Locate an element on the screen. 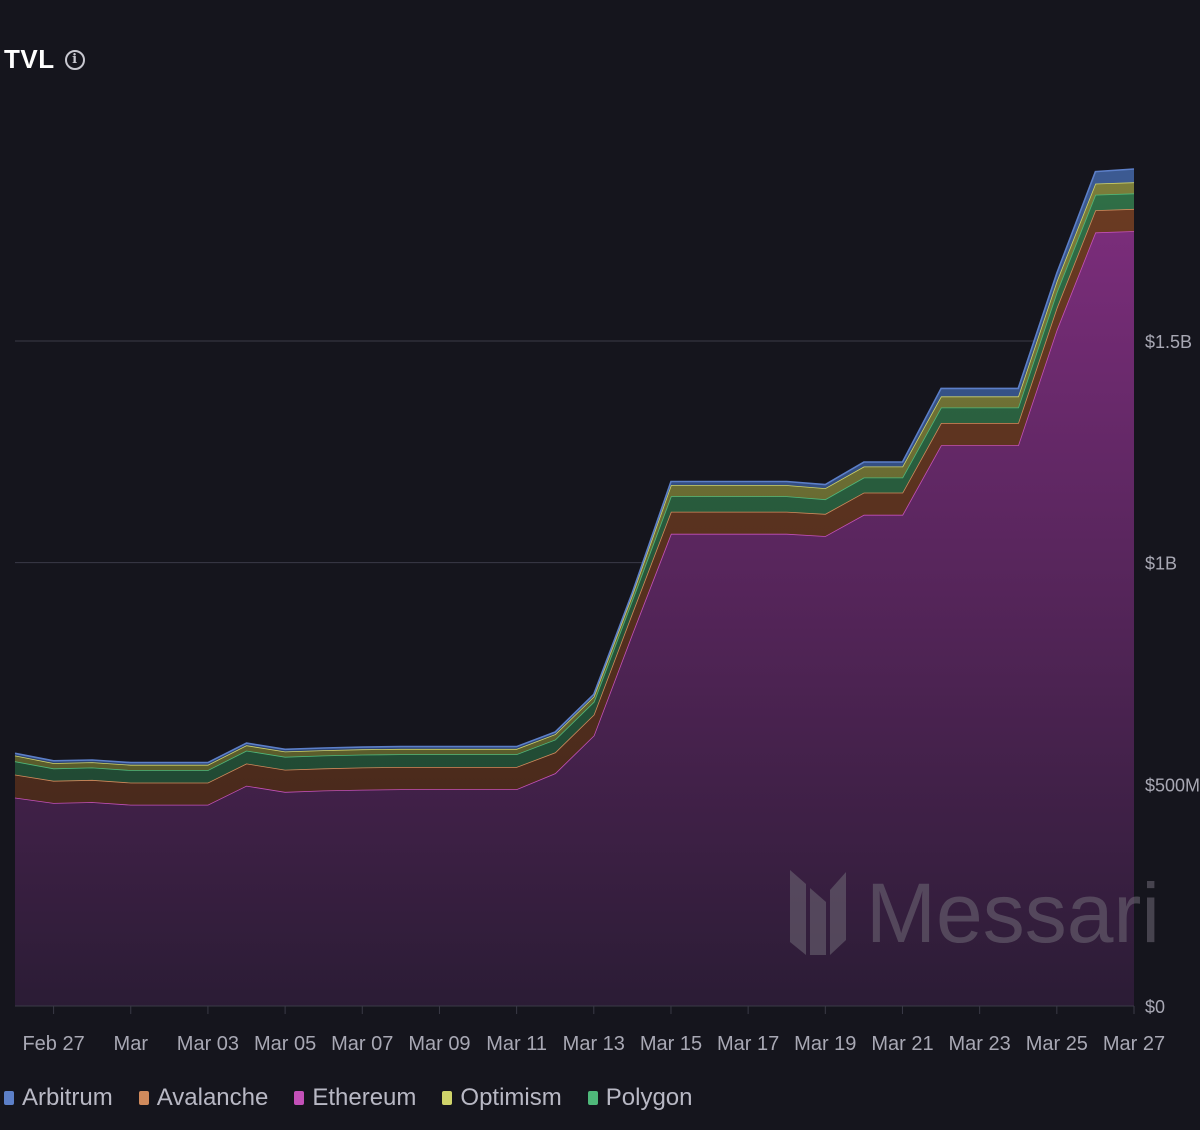  legend: Arbitrum Avalanche Ethereum Optimism Polygon is located at coordinates (348, 1098).